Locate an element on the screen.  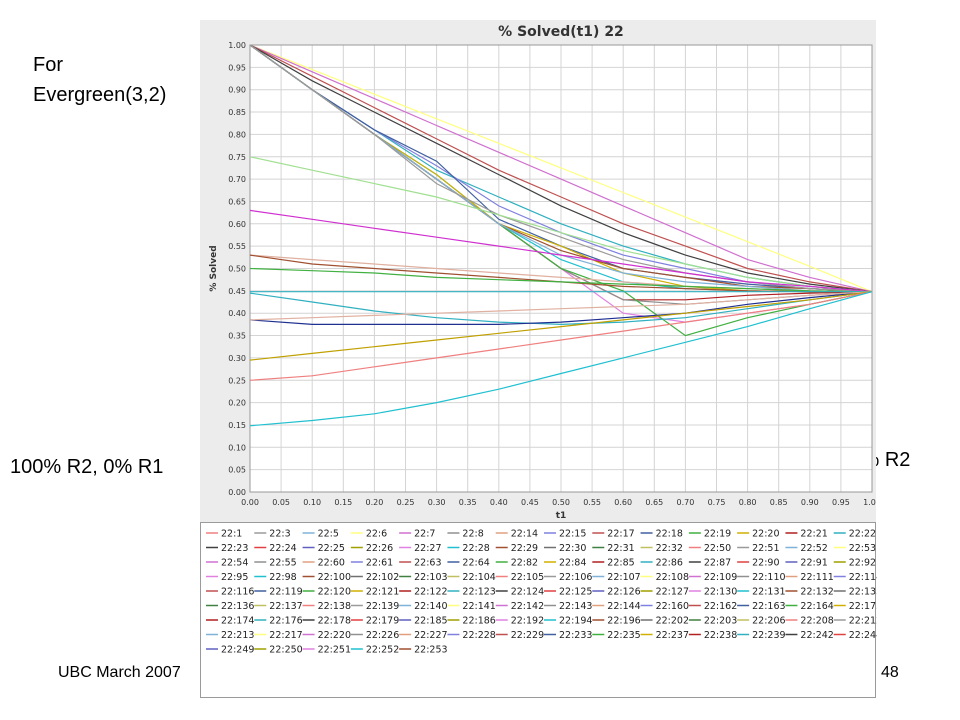
legend-entry-label: 22:5 is located at coordinates (328, 534).